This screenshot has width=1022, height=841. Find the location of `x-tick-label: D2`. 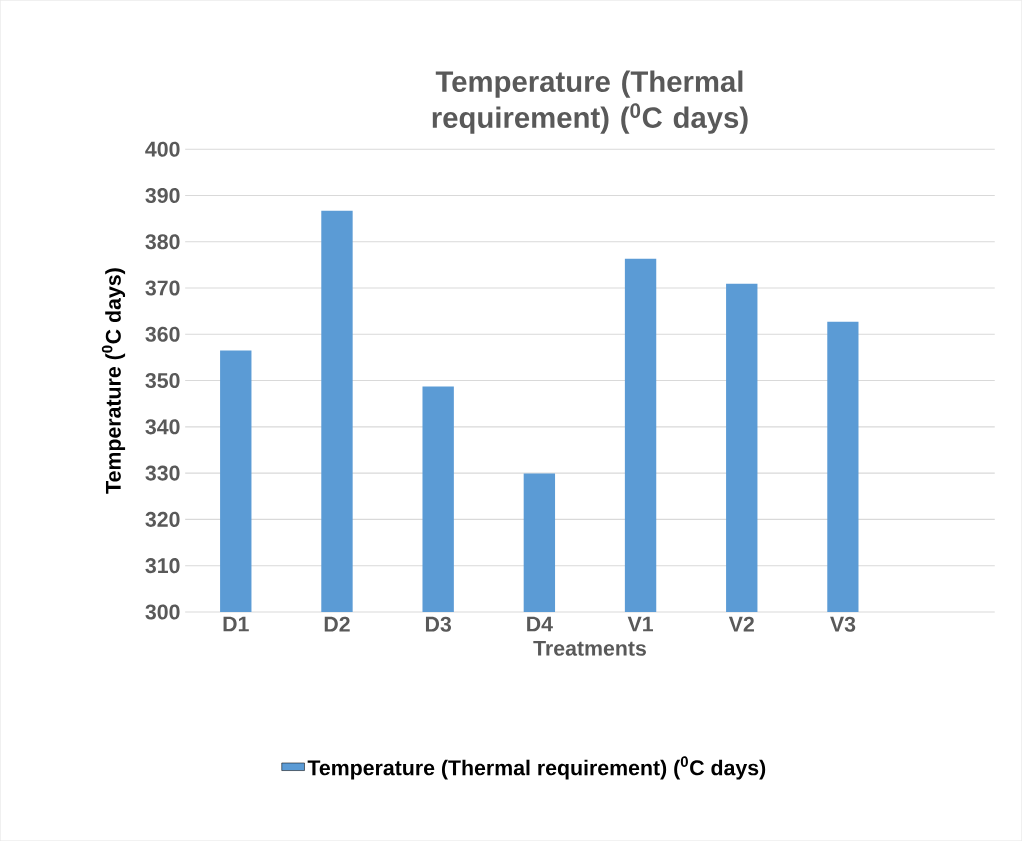

x-tick-label: D2 is located at coordinates (337, 624).